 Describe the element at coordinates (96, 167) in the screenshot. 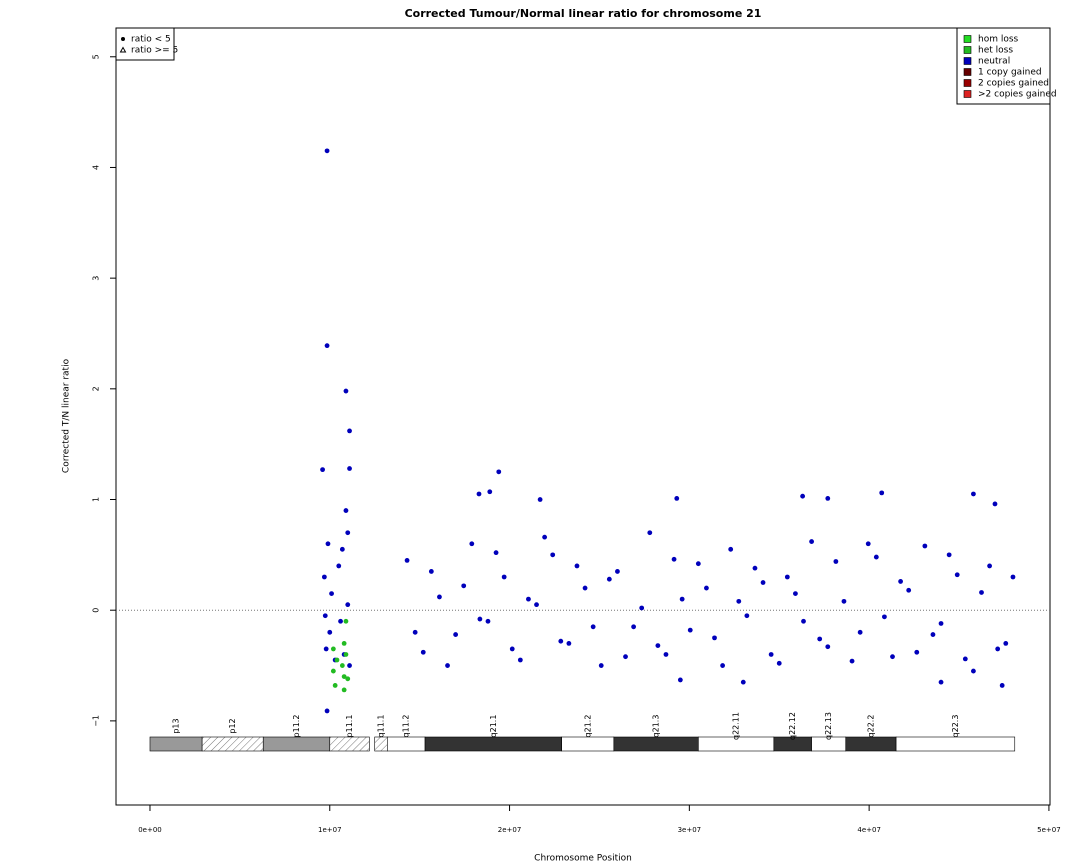

I see `y-tick-label: 4` at that location.